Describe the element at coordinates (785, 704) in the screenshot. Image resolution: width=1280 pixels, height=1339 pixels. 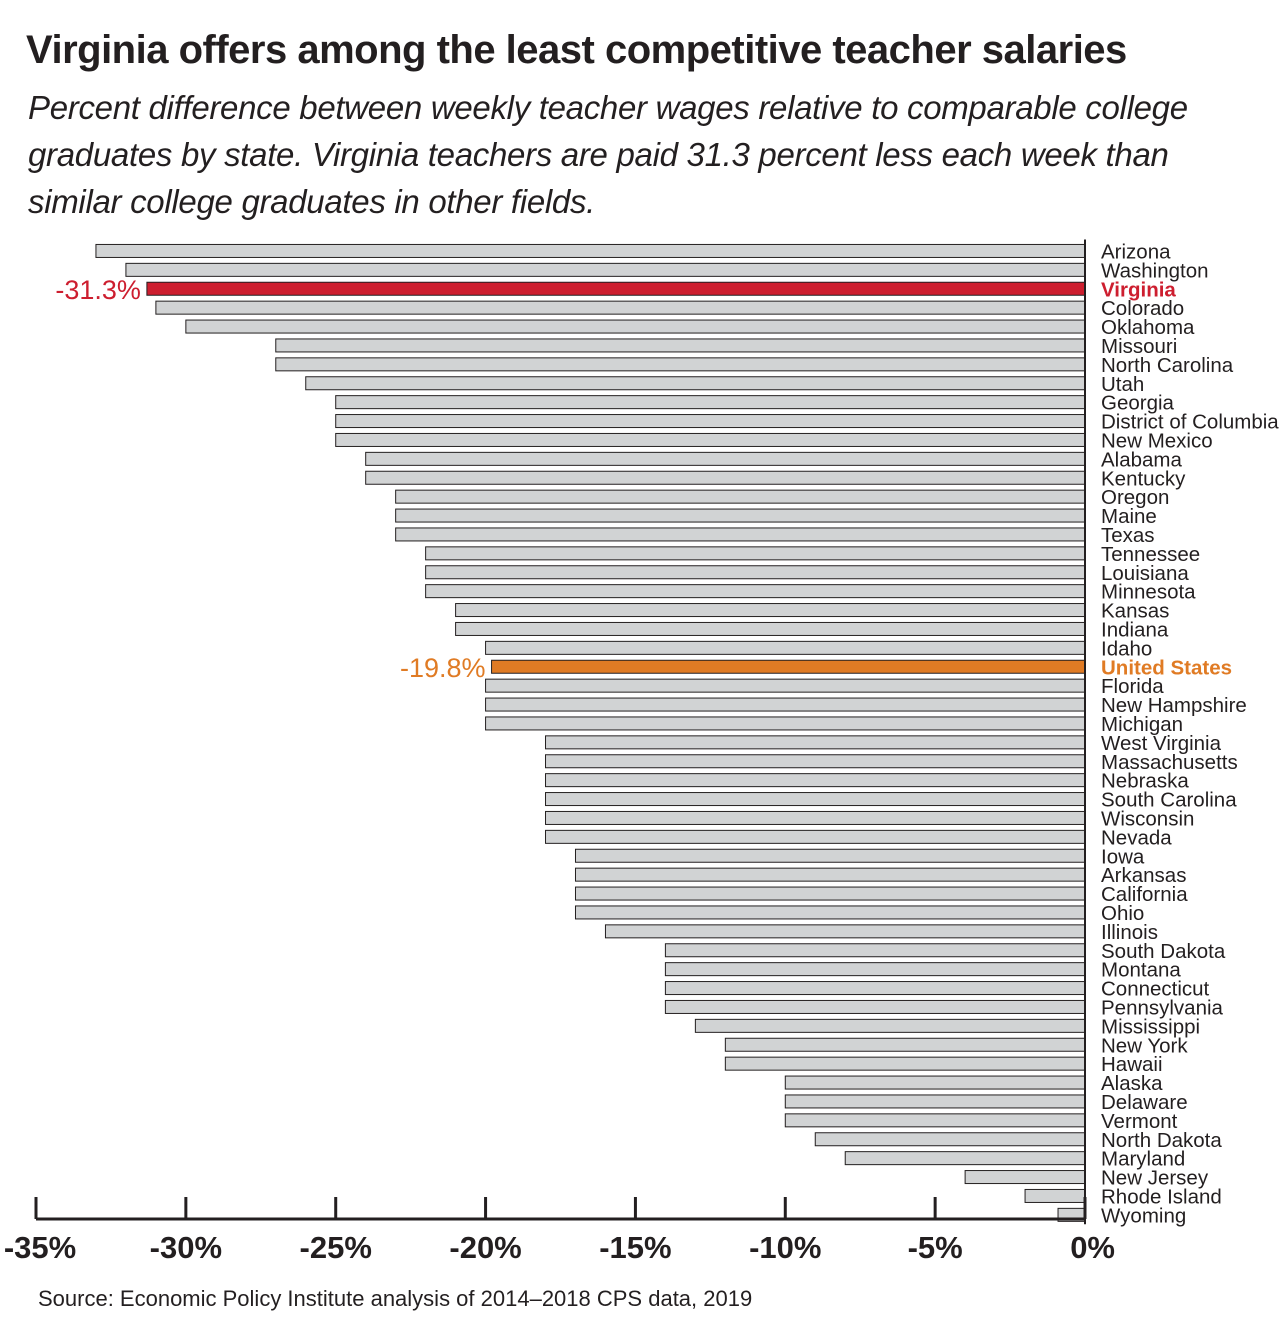
I see `bar-new-hampshire` at that location.